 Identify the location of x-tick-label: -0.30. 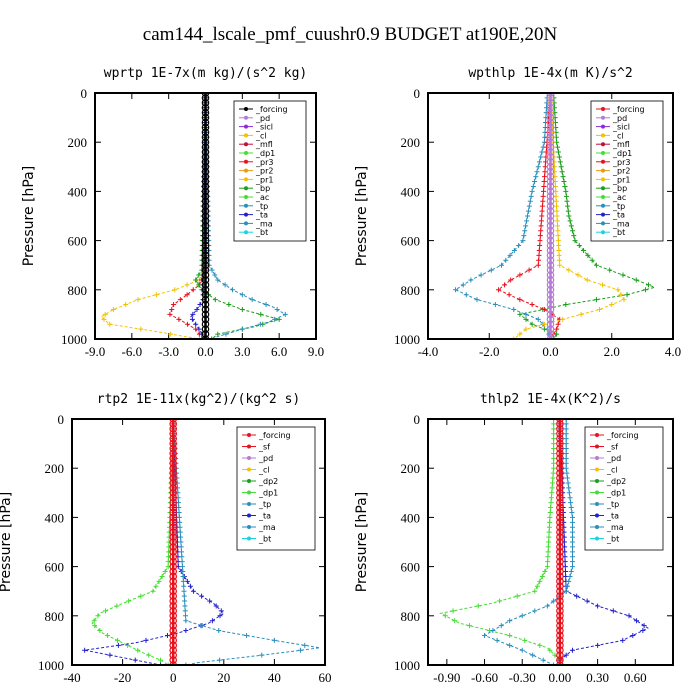
(522, 677).